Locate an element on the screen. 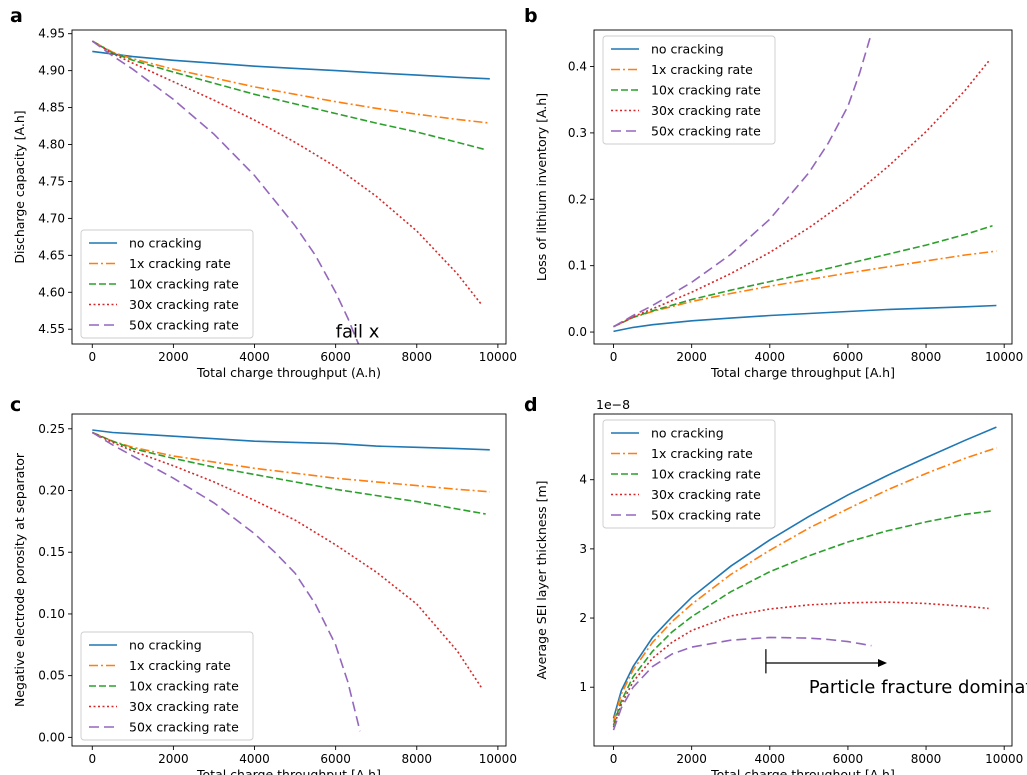 The width and height of the screenshot is (1027, 775). y-tick-label: 1 is located at coordinates (583, 687).